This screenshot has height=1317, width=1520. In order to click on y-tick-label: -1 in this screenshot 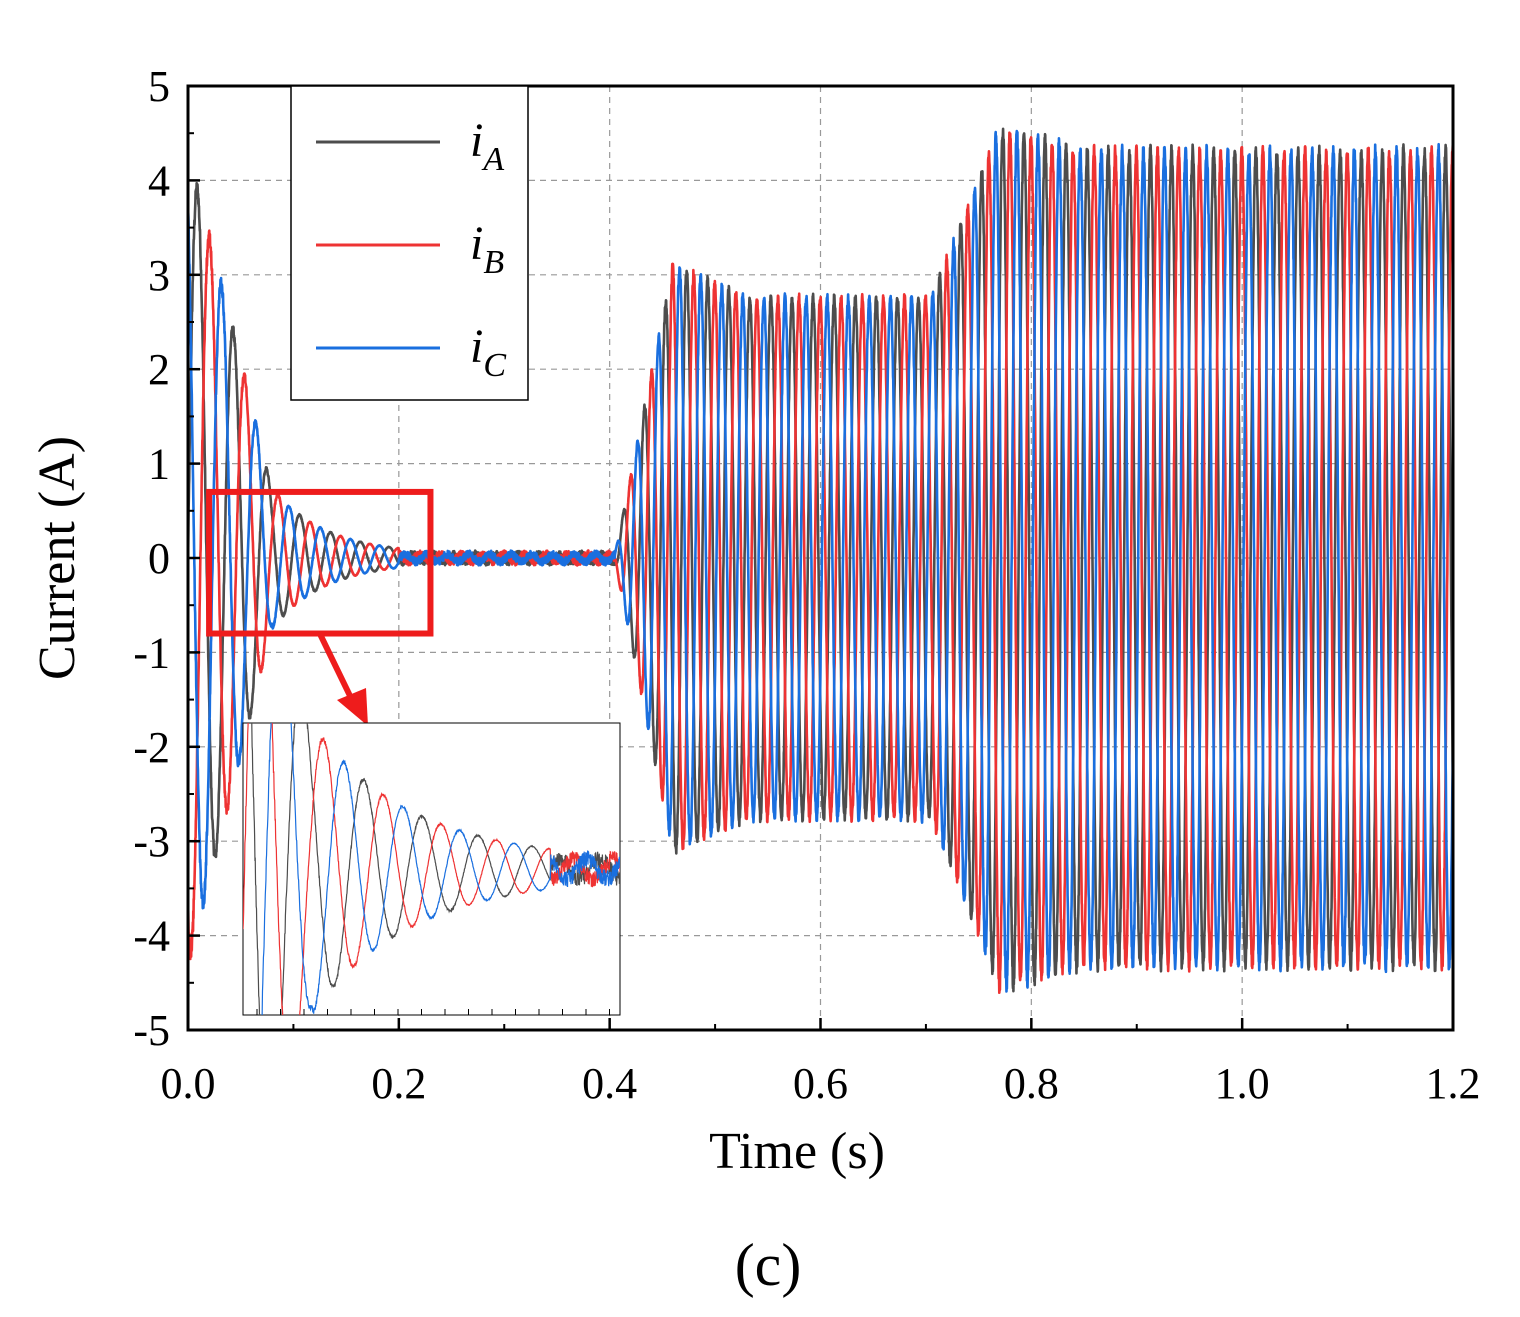, I will do `click(151, 652)`.